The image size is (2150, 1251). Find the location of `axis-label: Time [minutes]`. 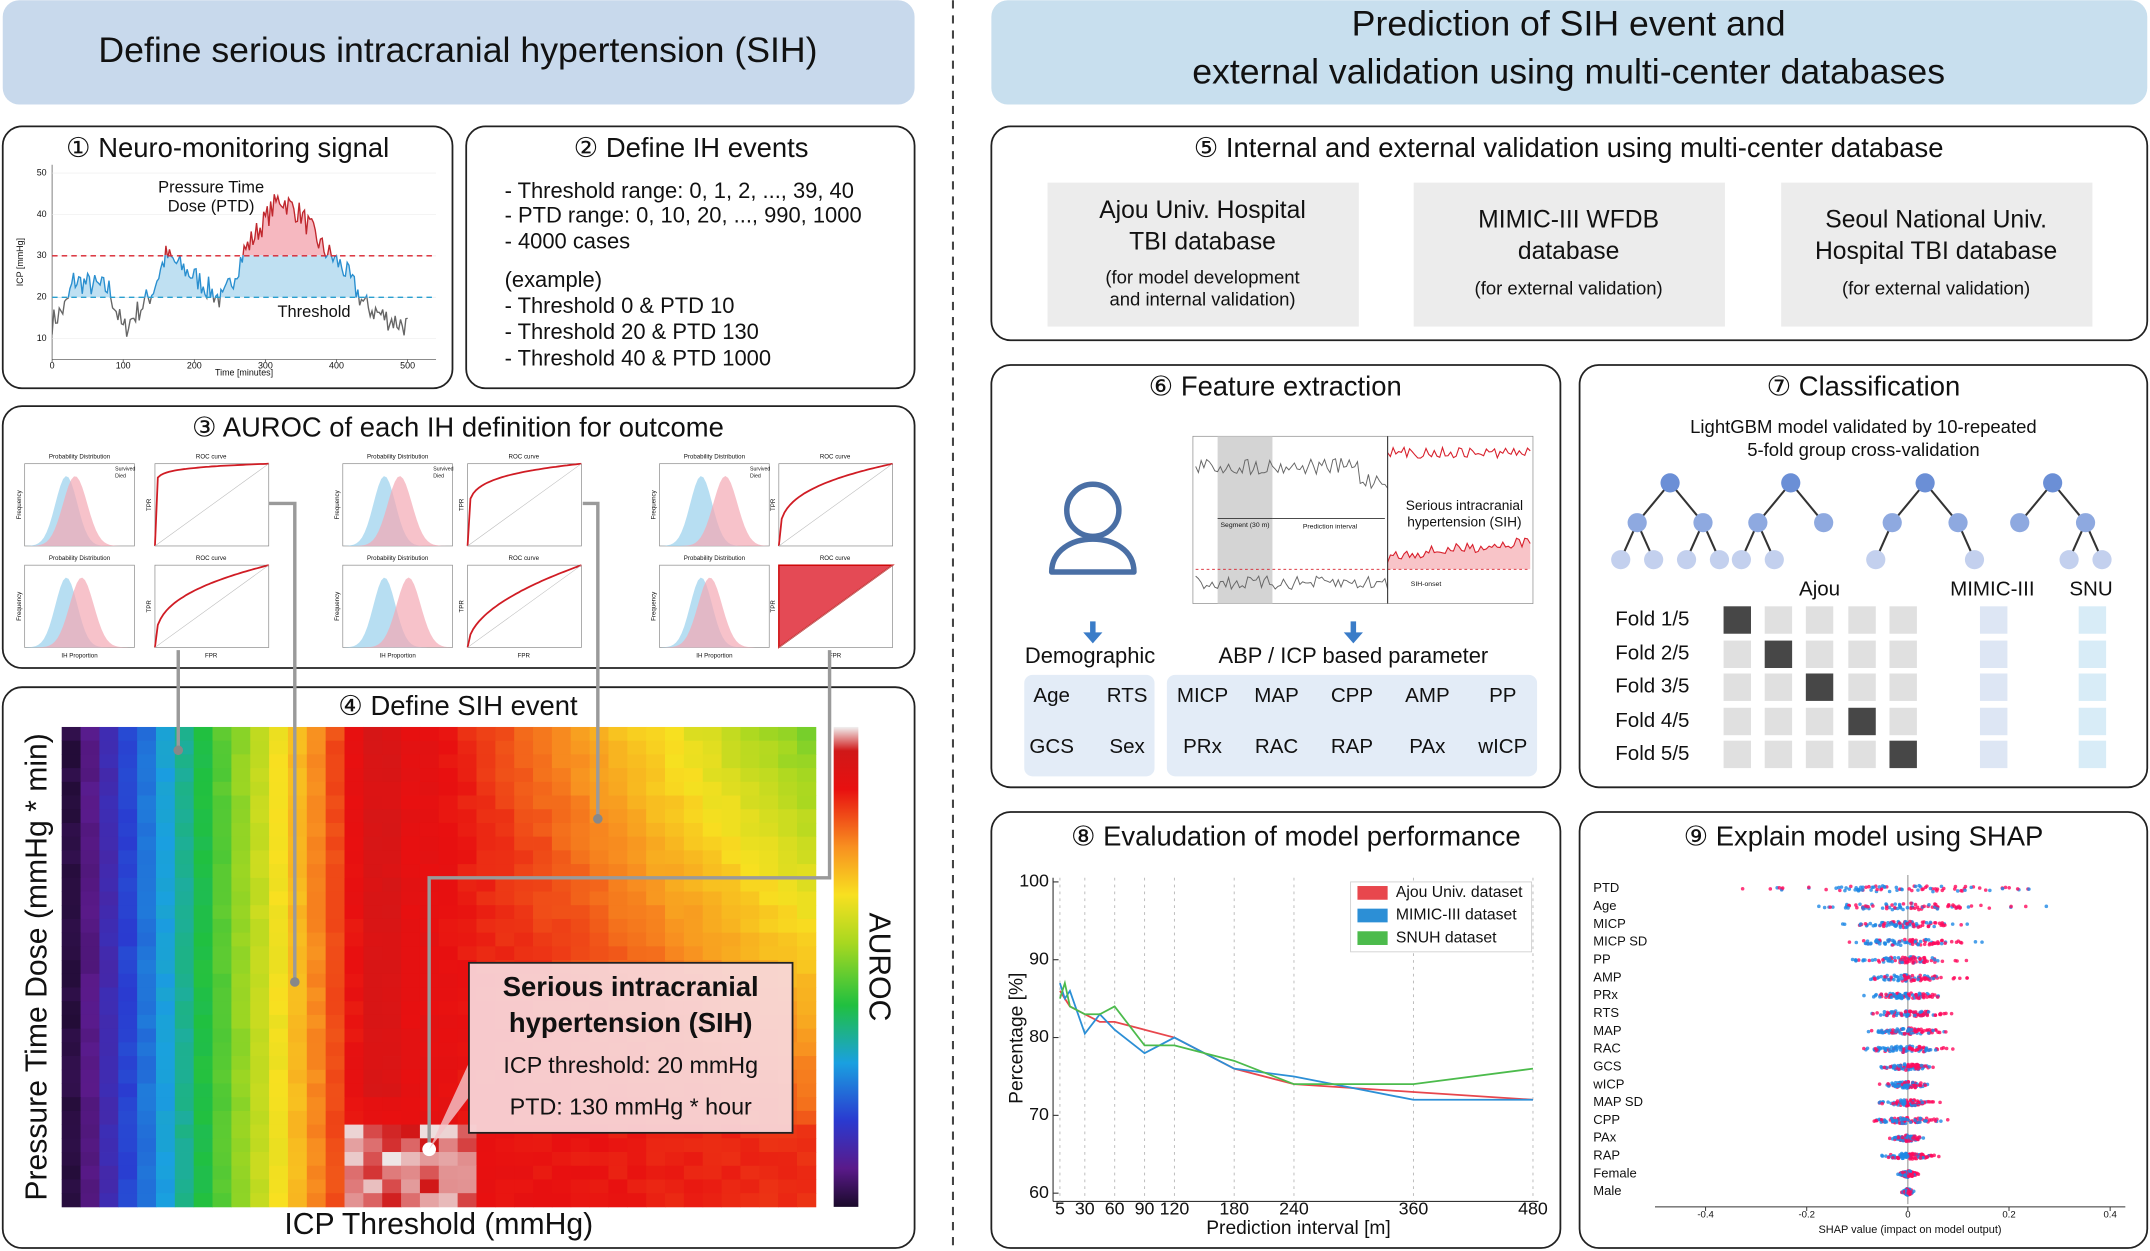

axis-label: Time [minutes] is located at coordinates (244, 373).